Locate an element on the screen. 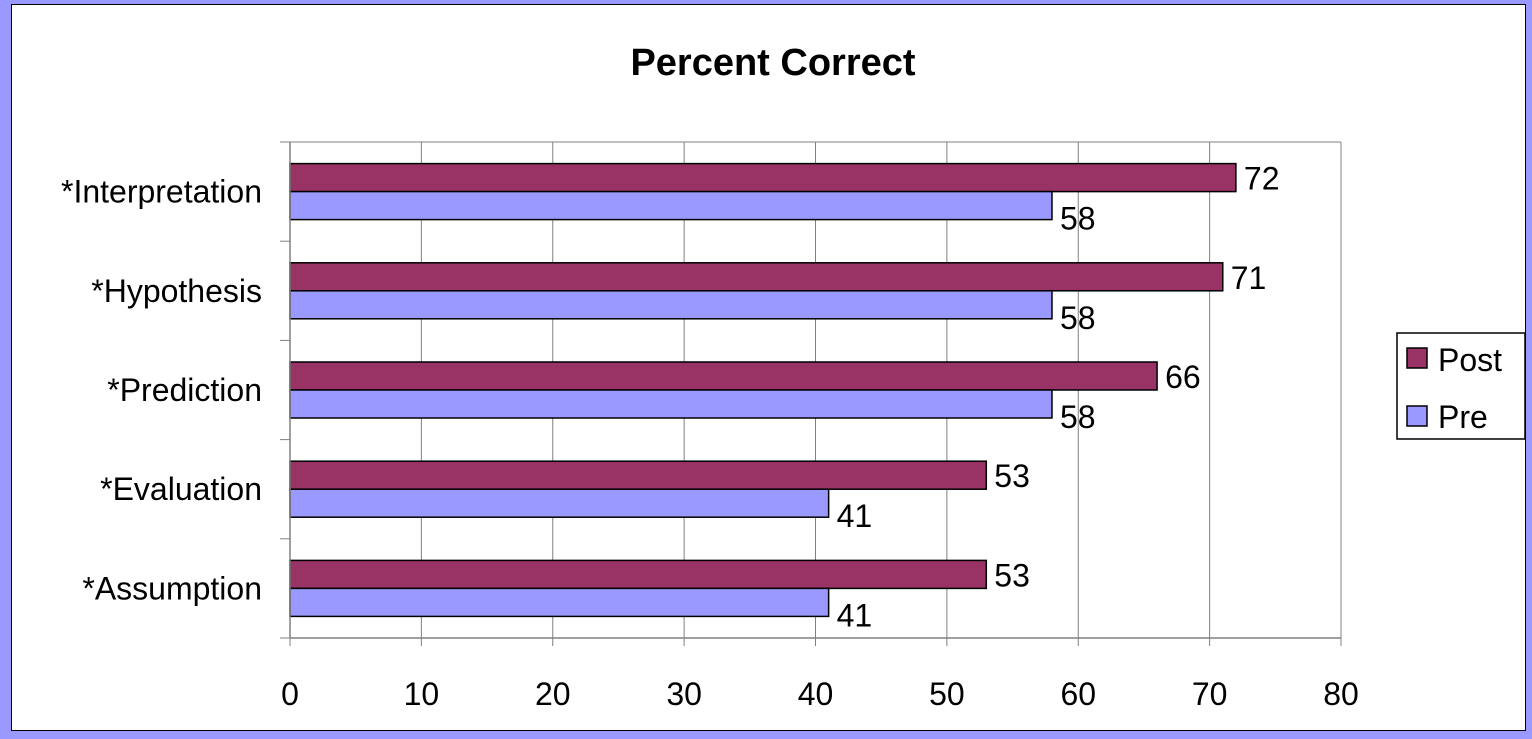 The width and height of the screenshot is (1532, 739). category-label: *Assumption is located at coordinates (172, 588).